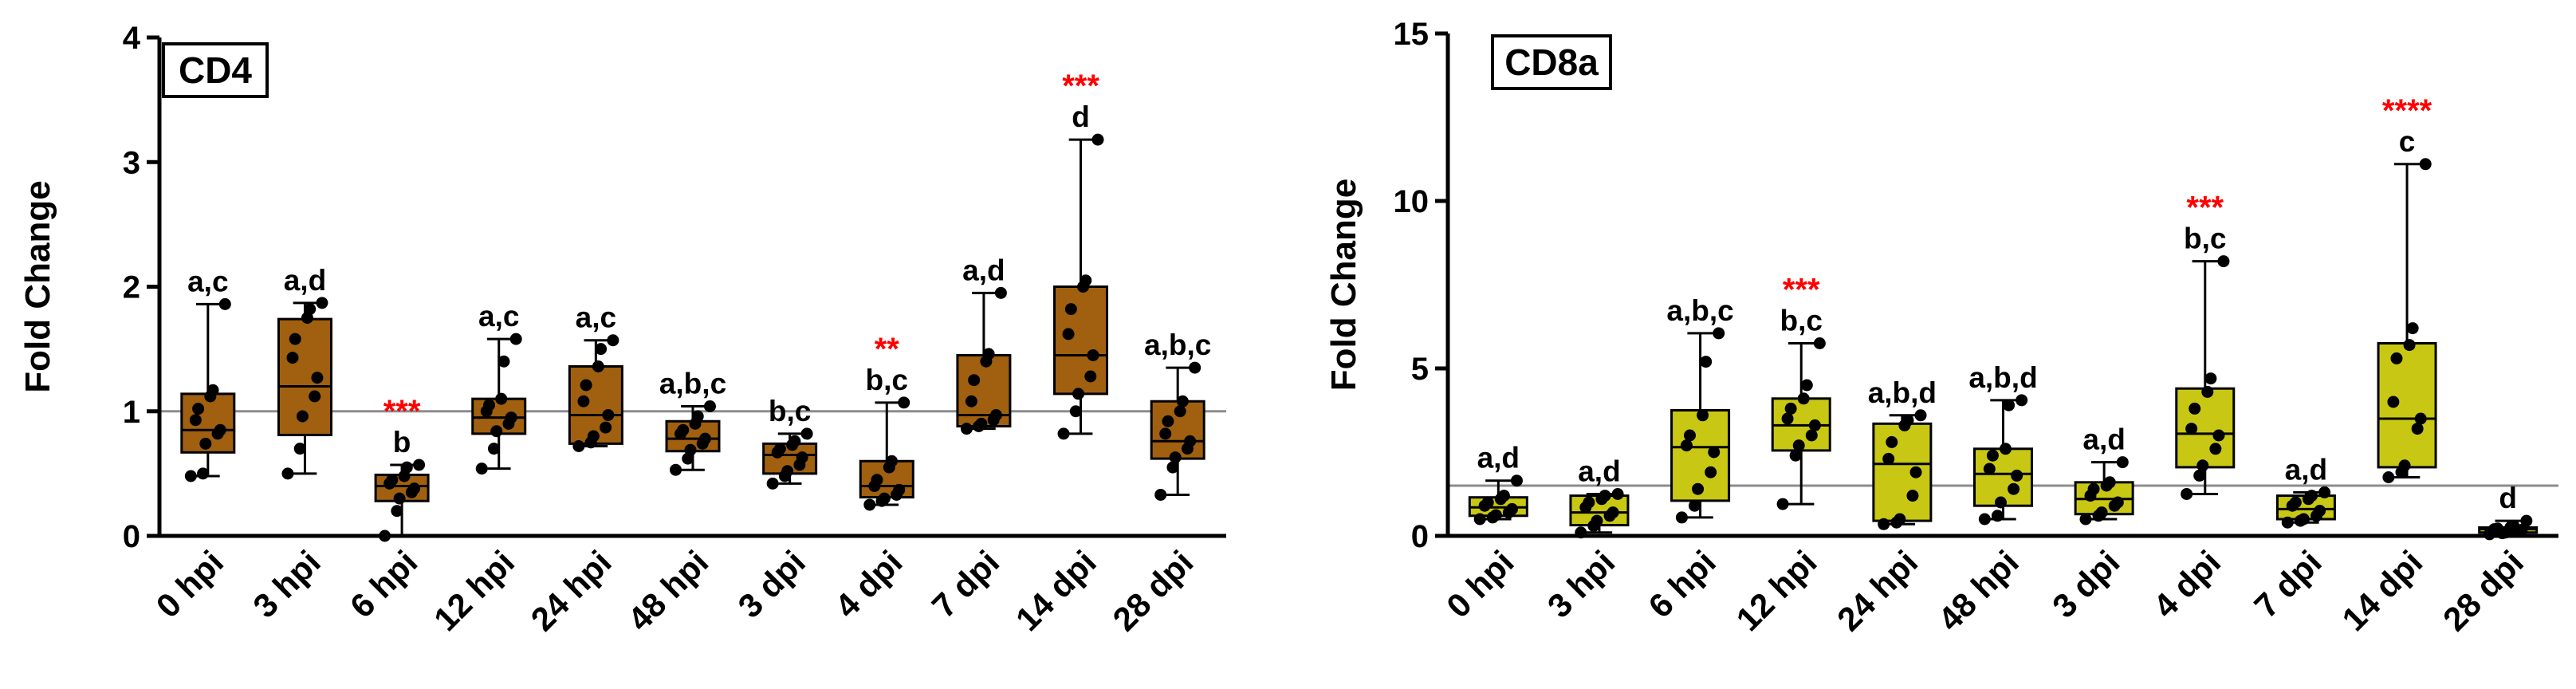 This screenshot has width=2576, height=689. What do you see at coordinates (2407, 141) in the screenshot?
I see `significance-letters: c` at bounding box center [2407, 141].